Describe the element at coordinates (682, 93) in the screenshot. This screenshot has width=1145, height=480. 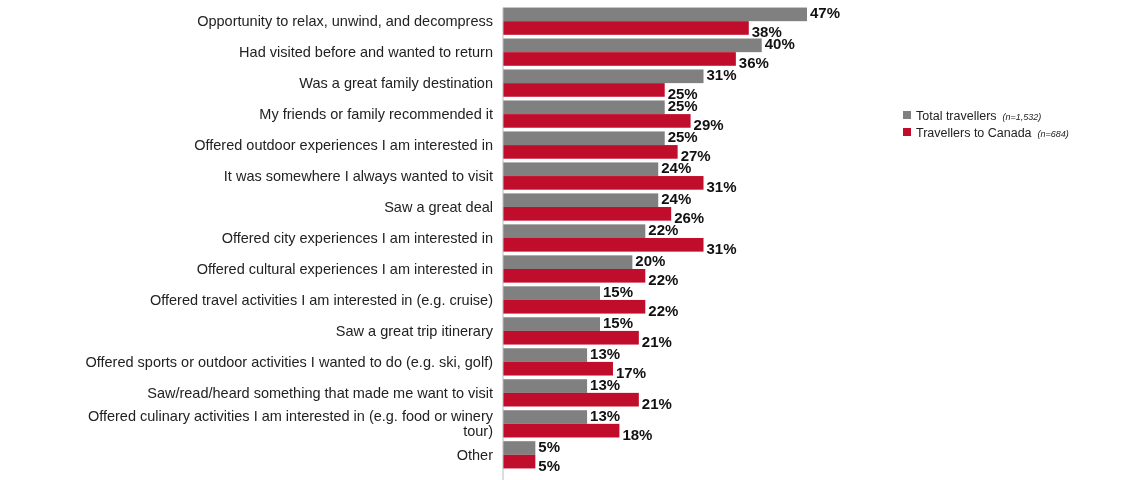
I see `data-label: 25%` at that location.